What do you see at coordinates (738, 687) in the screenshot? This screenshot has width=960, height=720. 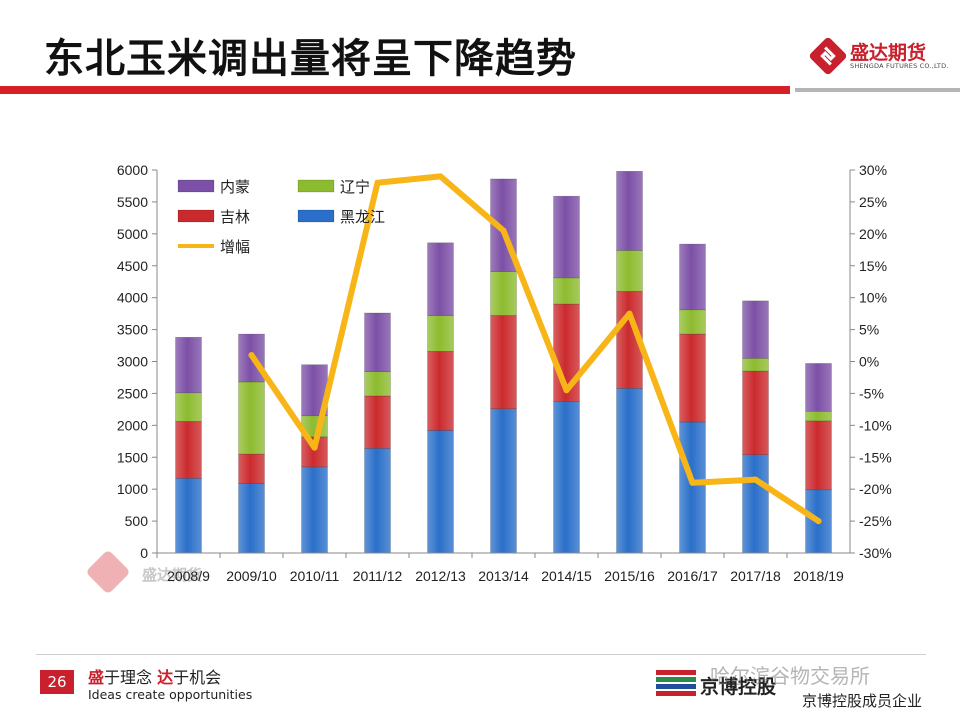 I see `footer-company: 京博控股` at bounding box center [738, 687].